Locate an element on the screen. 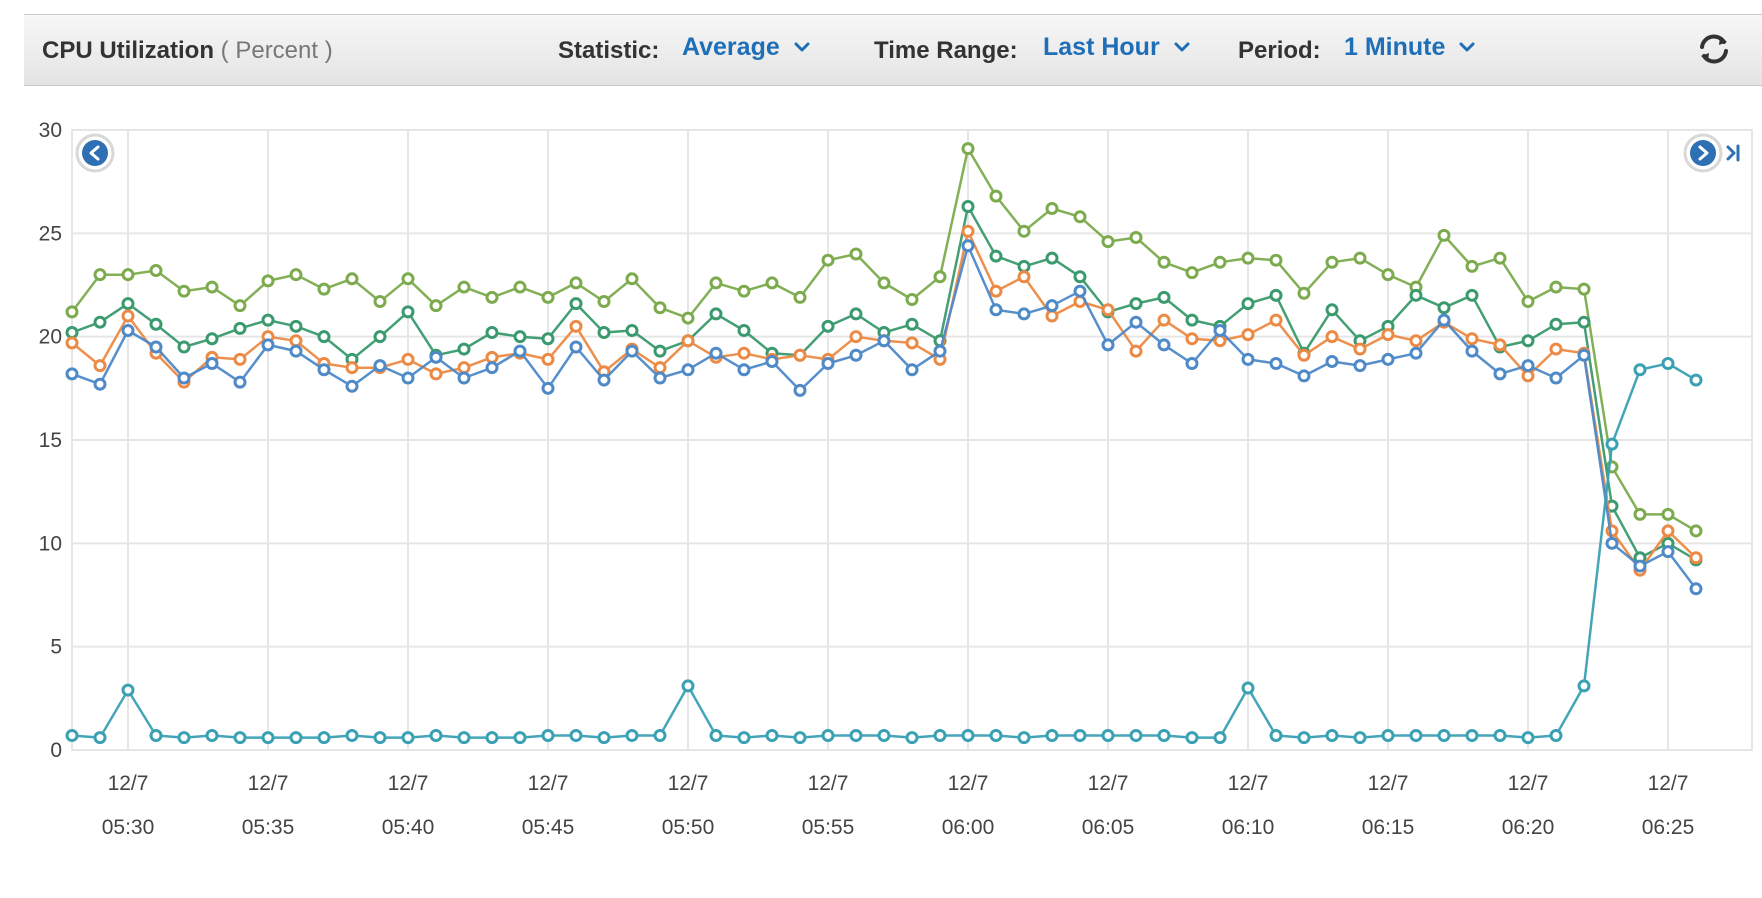 This screenshot has width=1762, height=898. jump-to-end-button is located at coordinates (1733, 153).